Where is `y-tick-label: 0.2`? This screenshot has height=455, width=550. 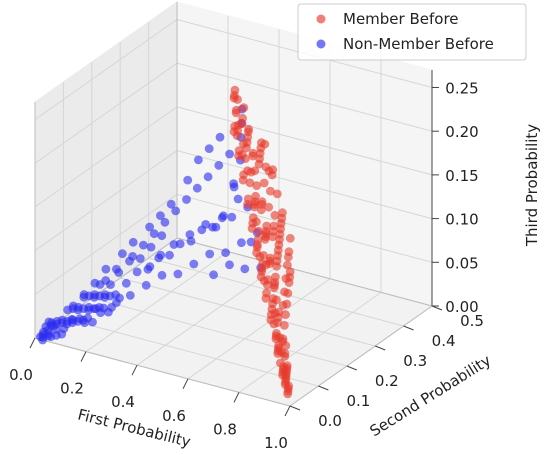
y-tick-label: 0.2 is located at coordinates (387, 381).